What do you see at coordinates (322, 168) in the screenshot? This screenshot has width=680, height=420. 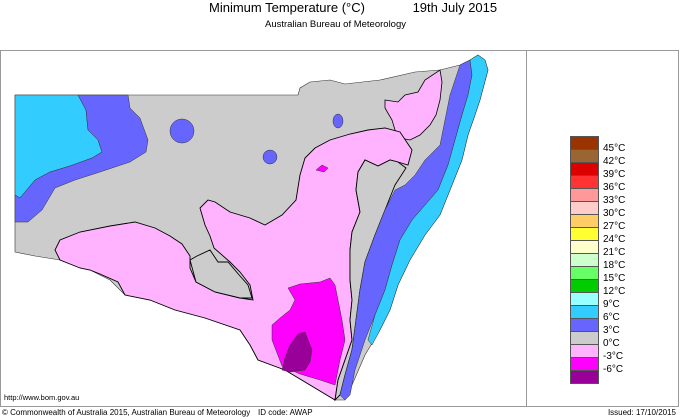 I see `region-minus3c-small` at bounding box center [322, 168].